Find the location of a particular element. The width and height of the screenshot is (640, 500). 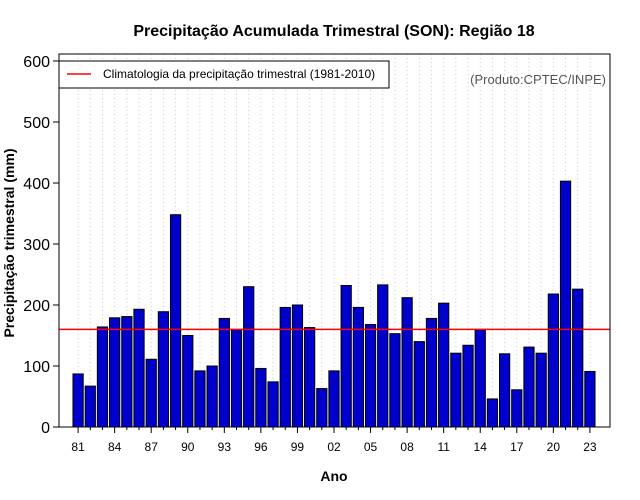

legend-box is located at coordinates (224, 74).